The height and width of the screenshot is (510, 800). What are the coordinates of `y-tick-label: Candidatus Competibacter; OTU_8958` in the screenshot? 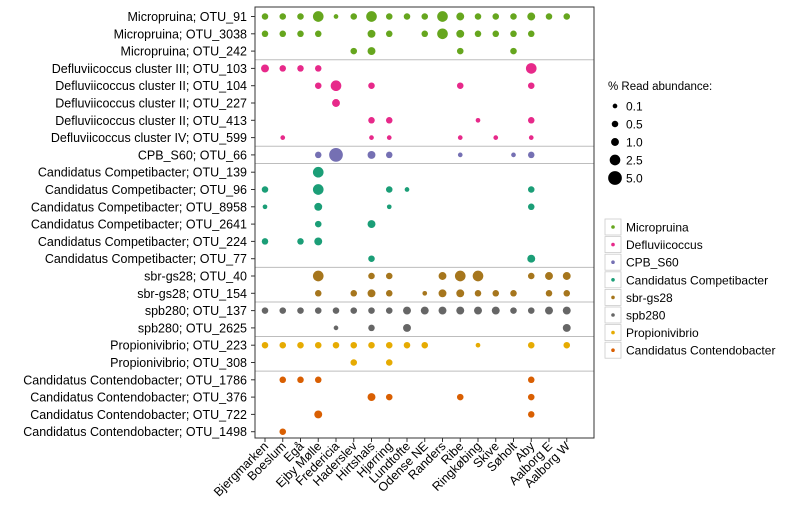 It's located at (139, 207).